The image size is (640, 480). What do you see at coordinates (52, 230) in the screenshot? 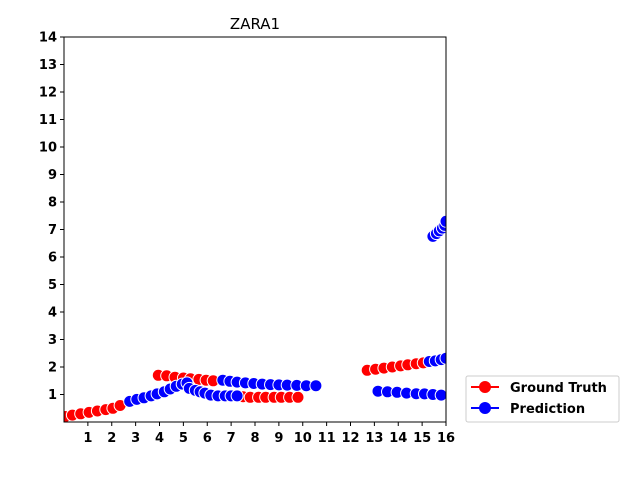
I see `y-tick-label: 7` at bounding box center [52, 230].